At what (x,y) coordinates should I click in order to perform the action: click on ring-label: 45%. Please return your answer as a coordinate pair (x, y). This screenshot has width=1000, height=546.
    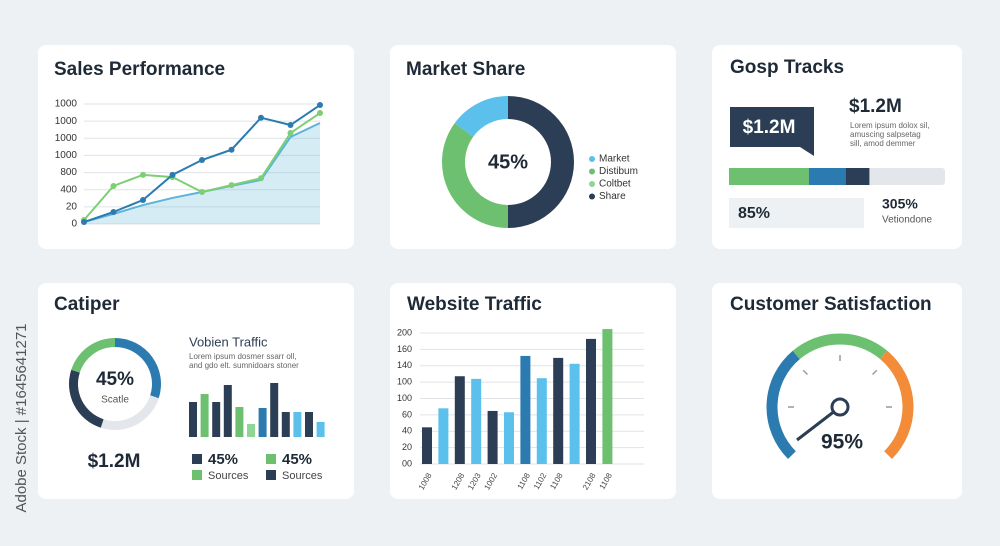
    Looking at the image, I should click on (115, 379).